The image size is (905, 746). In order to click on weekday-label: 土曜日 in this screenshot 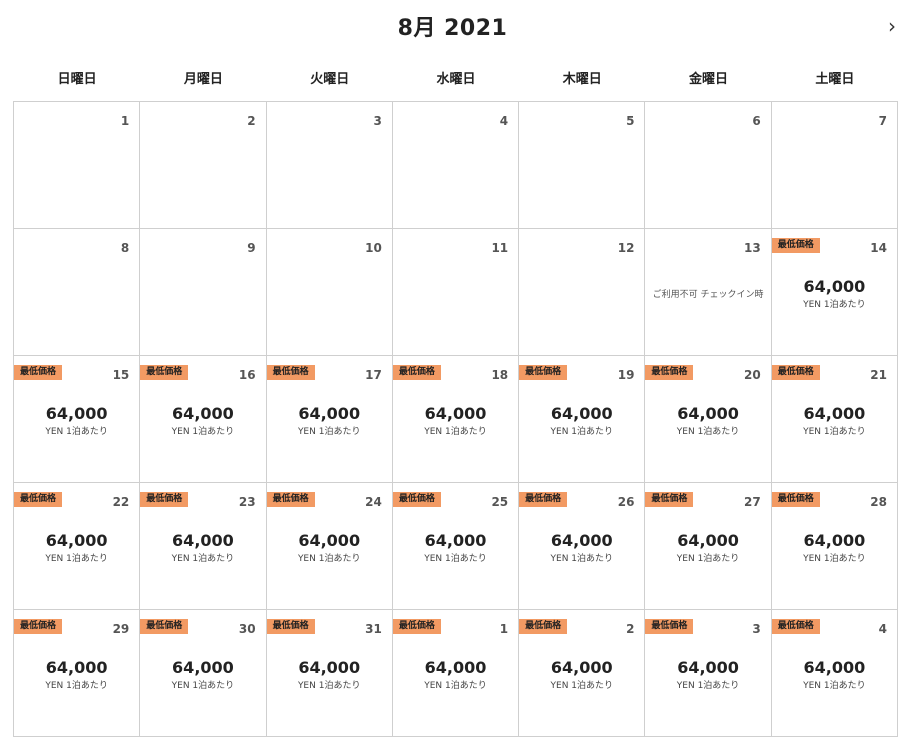, I will do `click(835, 79)`.